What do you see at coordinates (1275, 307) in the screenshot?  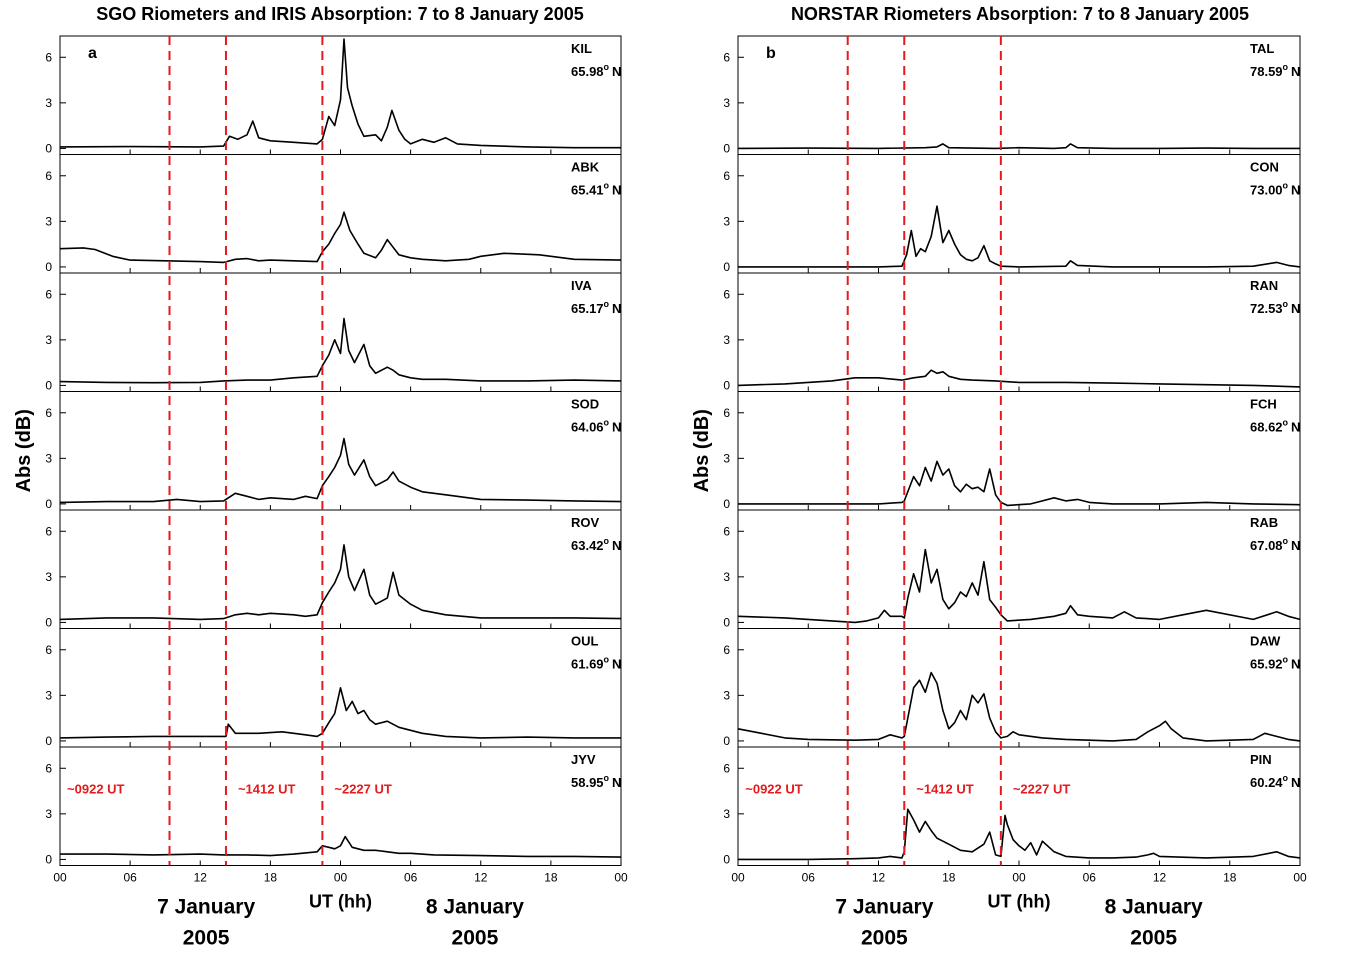 I see `station-latitude: 72.53o N` at bounding box center [1275, 307].